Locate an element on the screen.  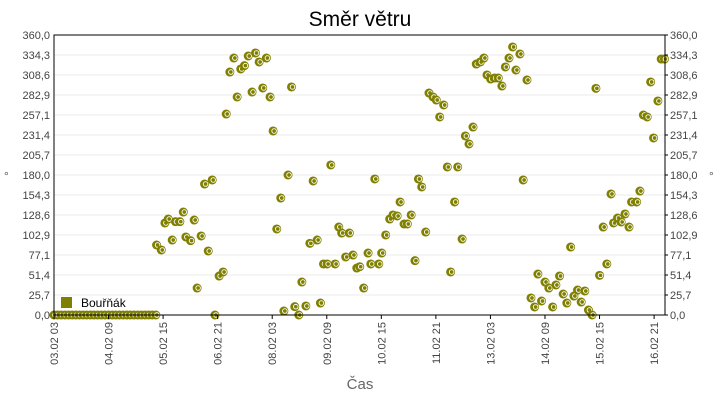
y-tick-label-right: 308,6 is located at coordinates (684, 76).